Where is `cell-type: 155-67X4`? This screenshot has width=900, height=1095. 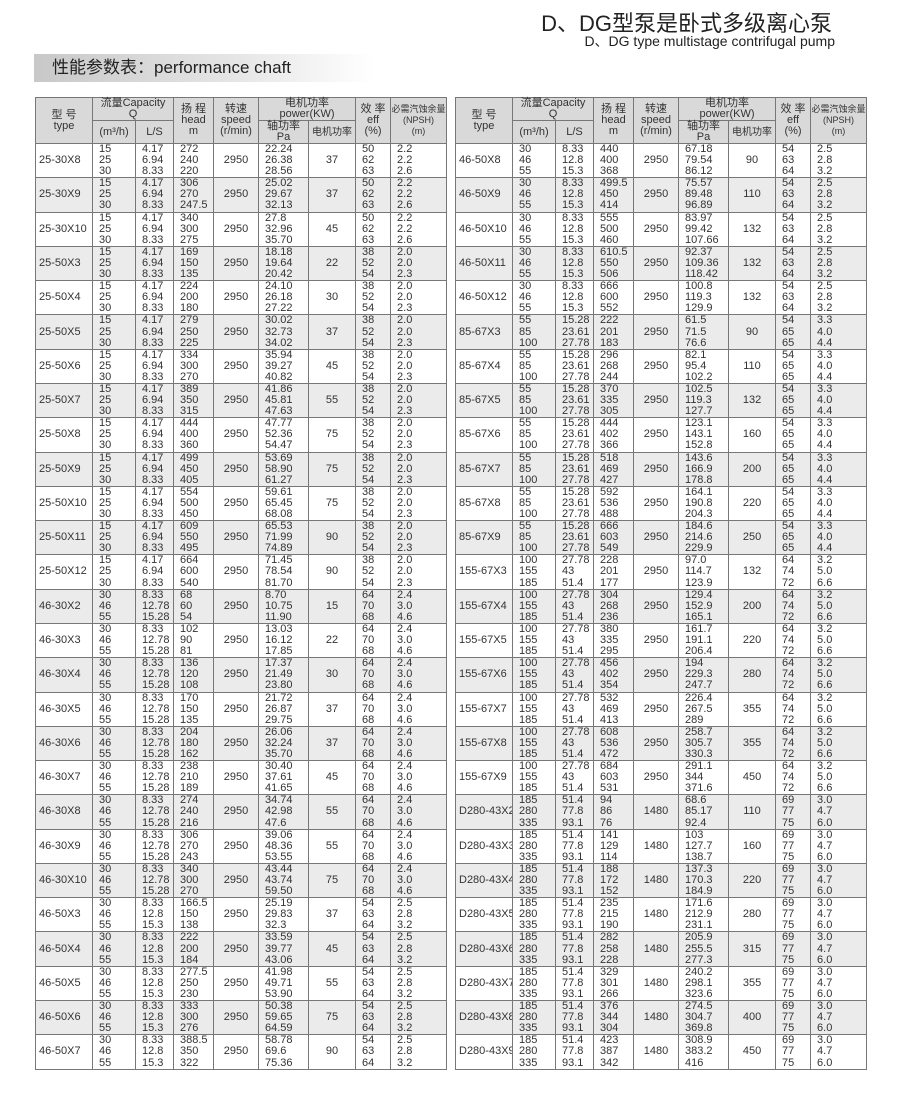 cell-type: 155-67X4 is located at coordinates (484, 606).